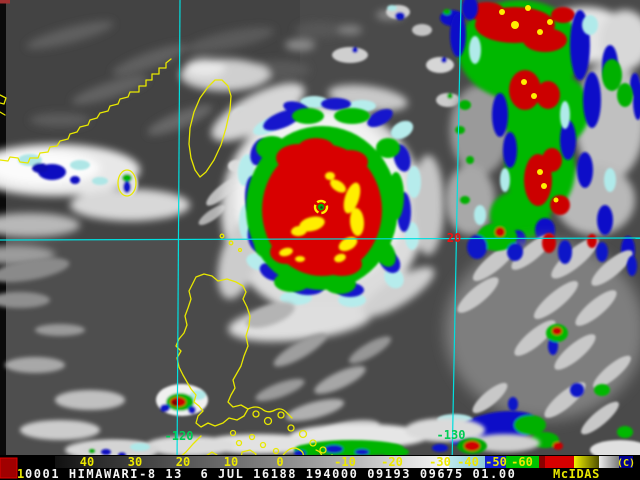 This screenshot has width=640, height=480. I want to click on color-scale-unit: (C), so click(626, 463).